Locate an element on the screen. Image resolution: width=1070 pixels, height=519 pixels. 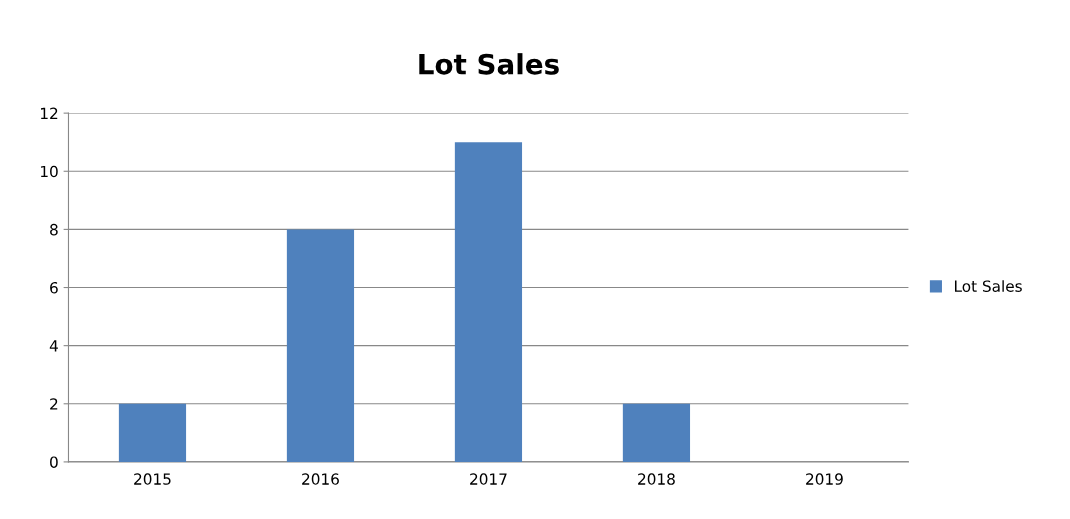
x-tick-label: 2019 is located at coordinates (824, 479).